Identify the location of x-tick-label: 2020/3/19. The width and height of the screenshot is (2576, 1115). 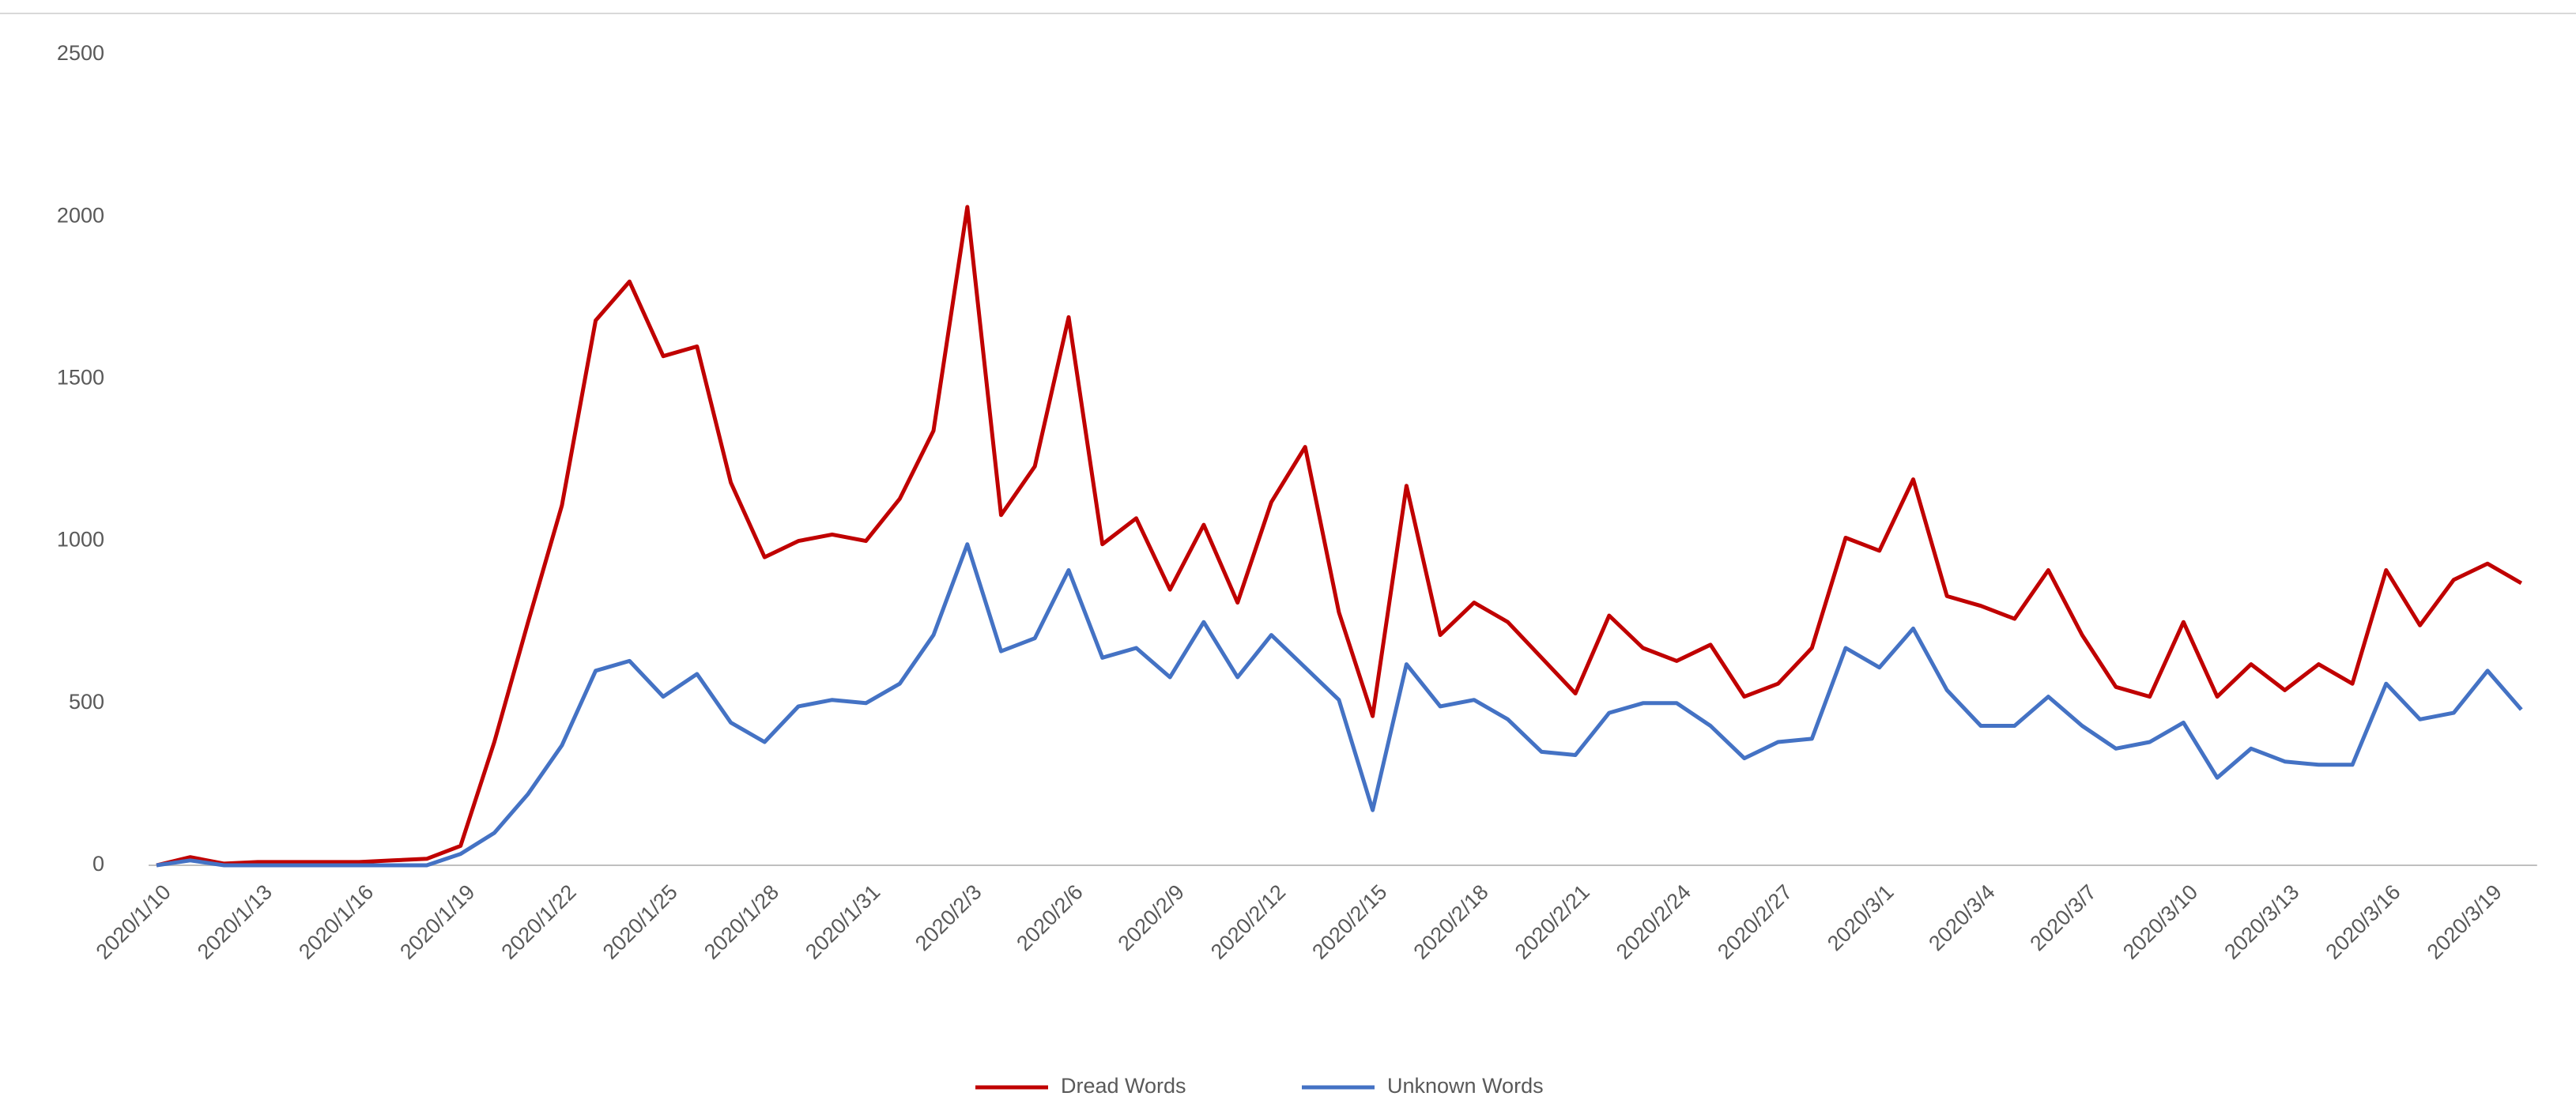
(2464, 922).